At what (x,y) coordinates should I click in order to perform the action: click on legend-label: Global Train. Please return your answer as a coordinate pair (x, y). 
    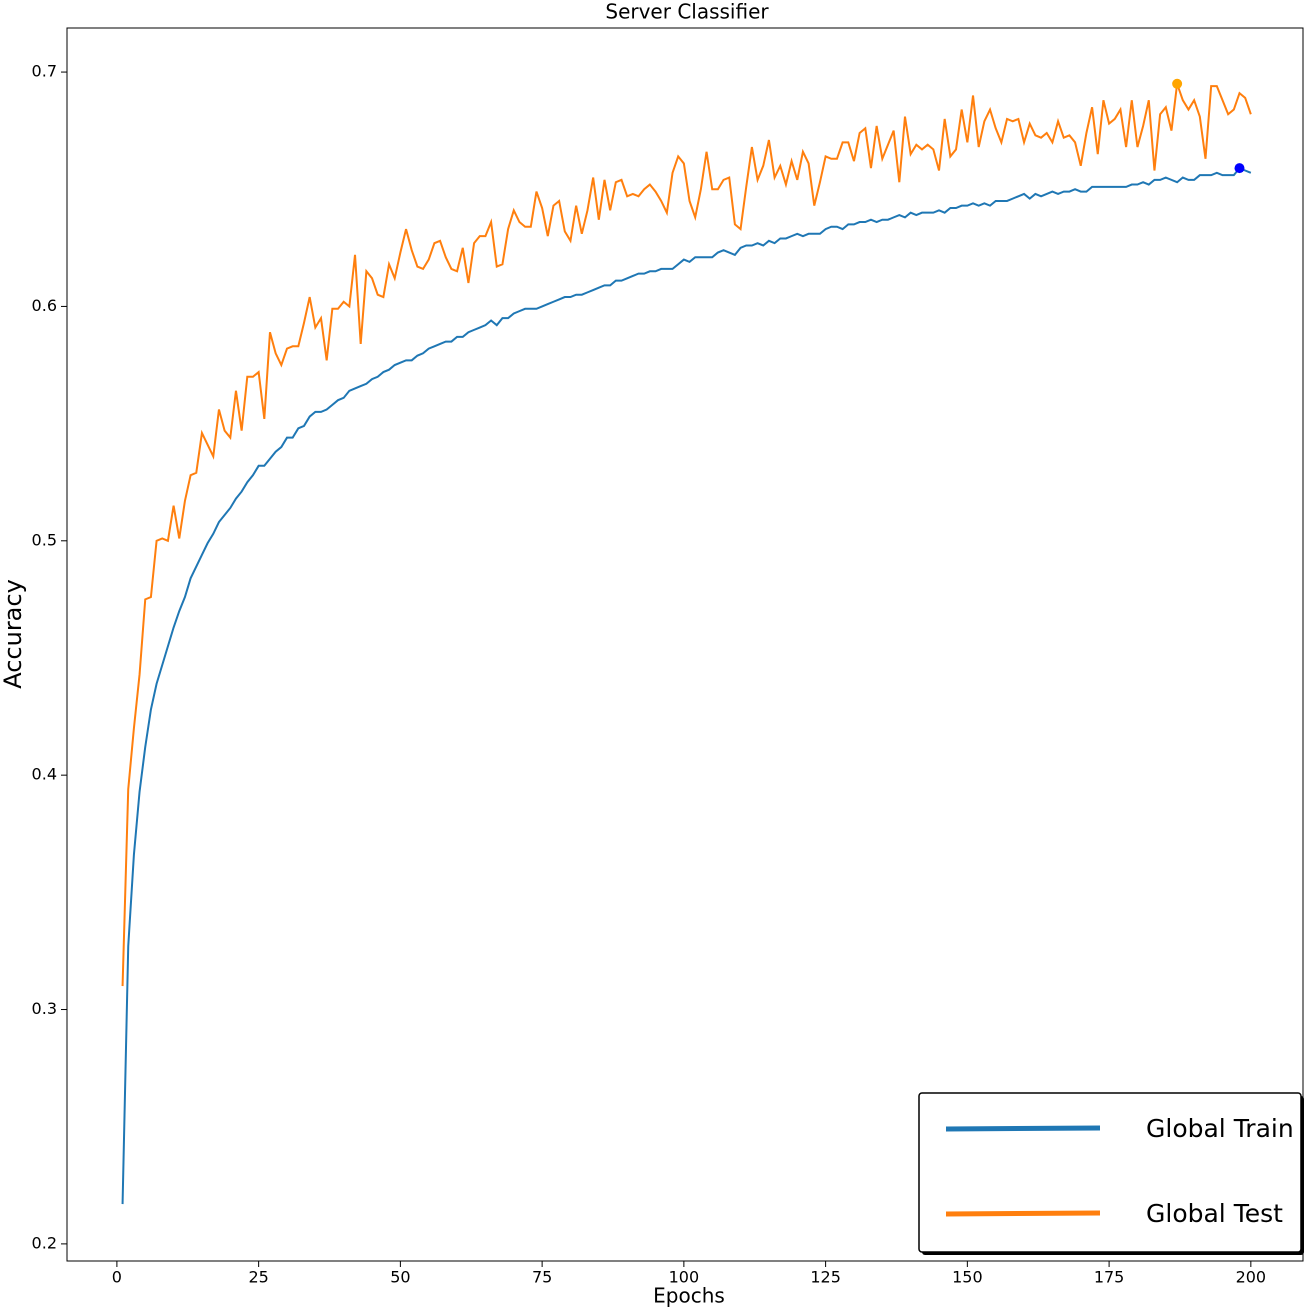
    Looking at the image, I should click on (1220, 1128).